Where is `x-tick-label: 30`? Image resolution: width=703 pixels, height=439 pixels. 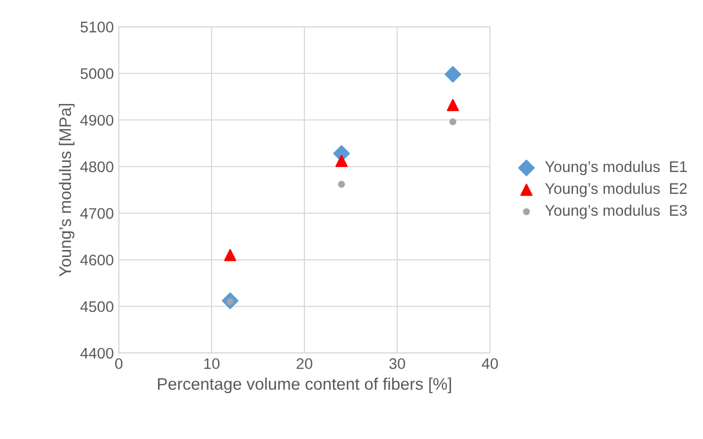 x-tick-label: 30 is located at coordinates (397, 364).